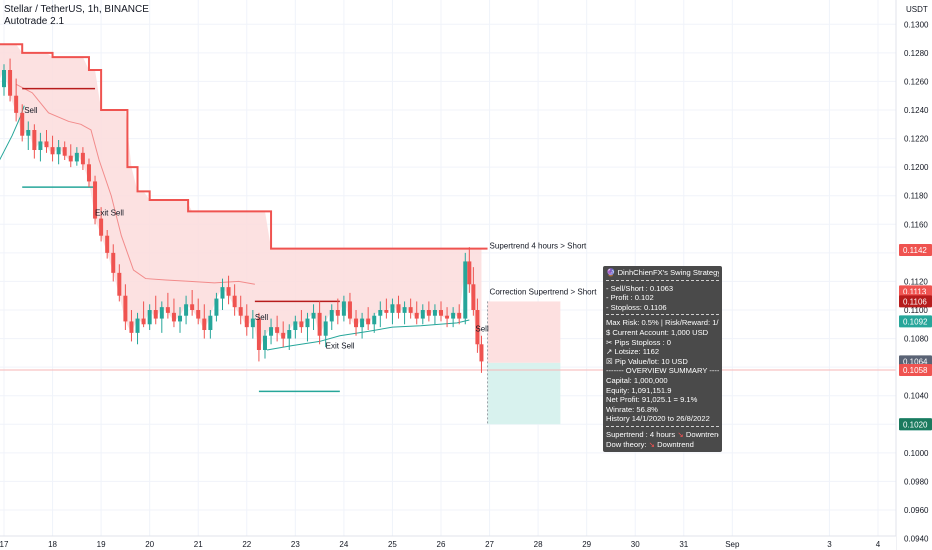  I want to click on time-tick-label: 19, so click(101, 544).